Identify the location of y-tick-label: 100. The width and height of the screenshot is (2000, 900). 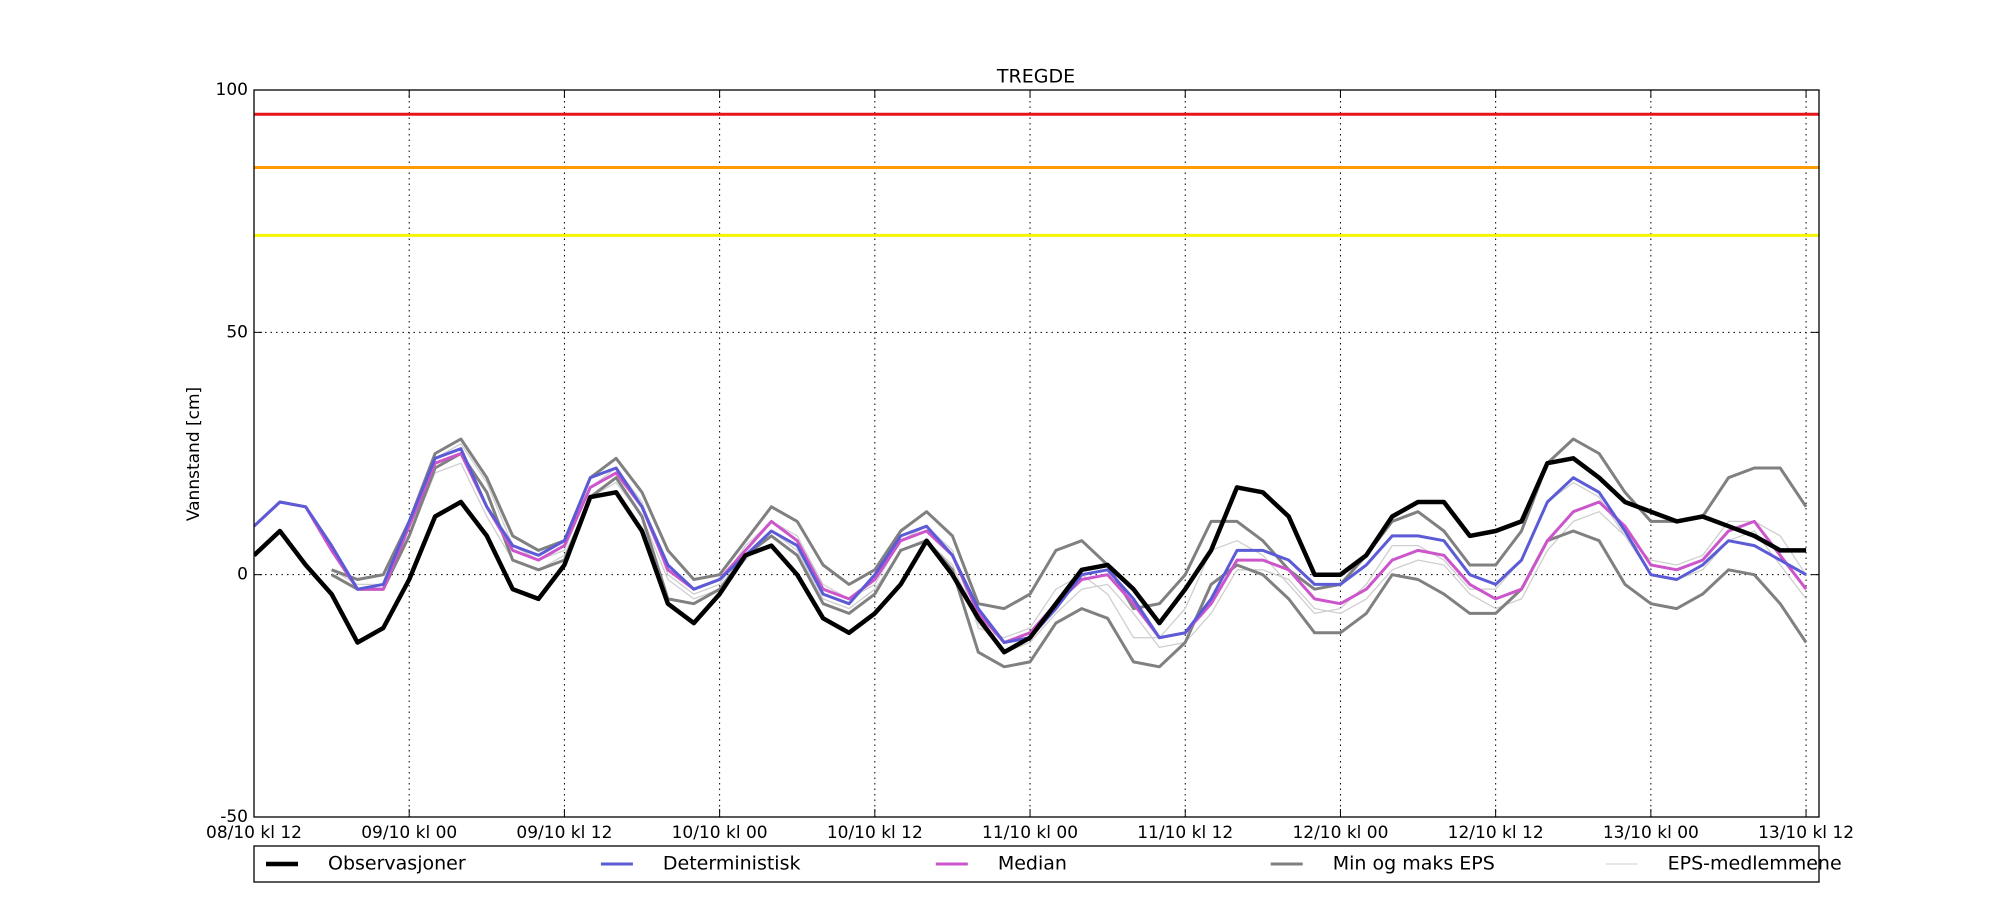
(232, 90).